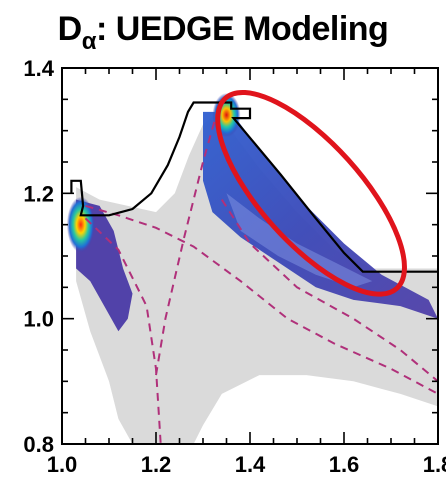 The height and width of the screenshot is (480, 446). I want to click on x-tick-label: 1.8, so click(434, 464).